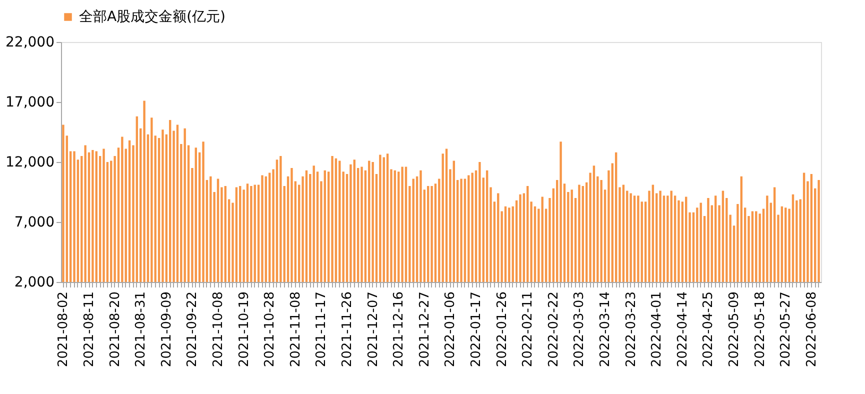  What do you see at coordinates (166, 330) in the screenshot?
I see `x-tick-label: 2021-09-09` at bounding box center [166, 330].